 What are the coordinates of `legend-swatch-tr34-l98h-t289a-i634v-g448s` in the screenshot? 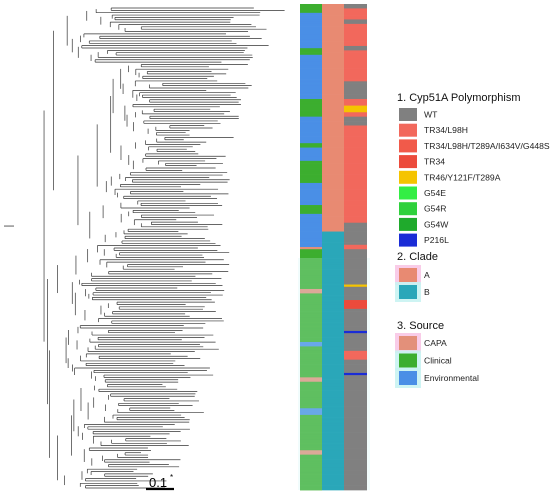 It's located at (408, 146).